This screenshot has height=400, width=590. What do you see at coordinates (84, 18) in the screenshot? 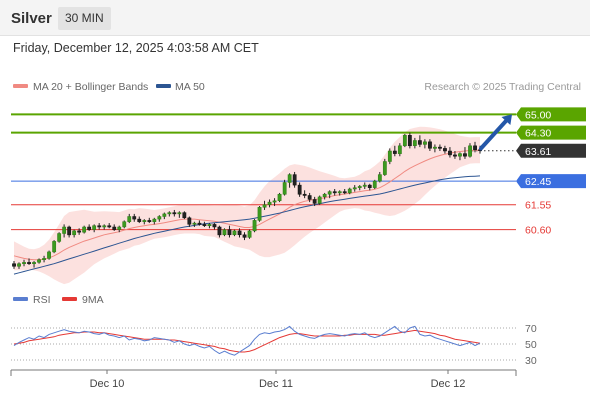
I see `timeframe-badge: 30 MIN` at bounding box center [84, 18].